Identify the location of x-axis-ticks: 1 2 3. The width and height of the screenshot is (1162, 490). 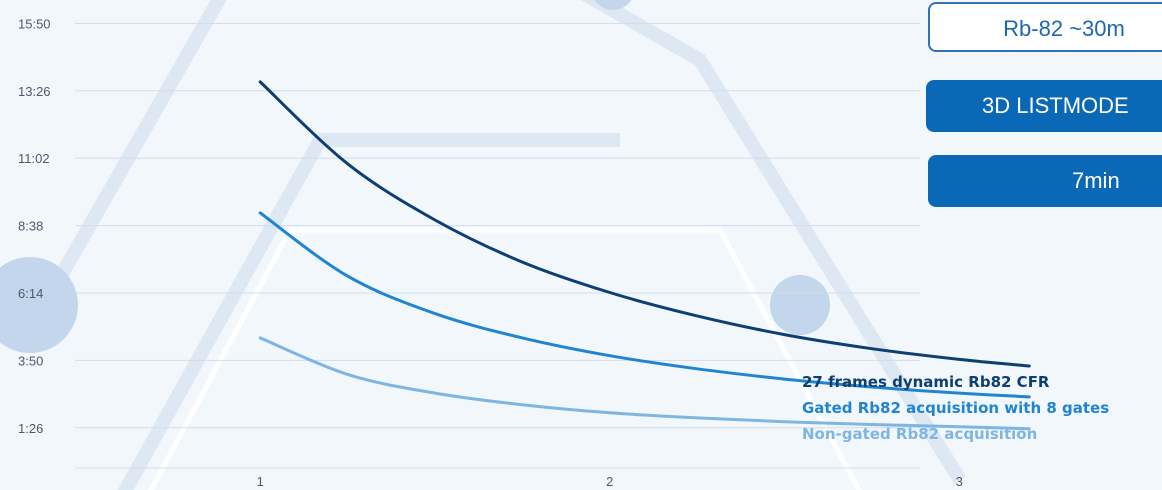
(610, 481).